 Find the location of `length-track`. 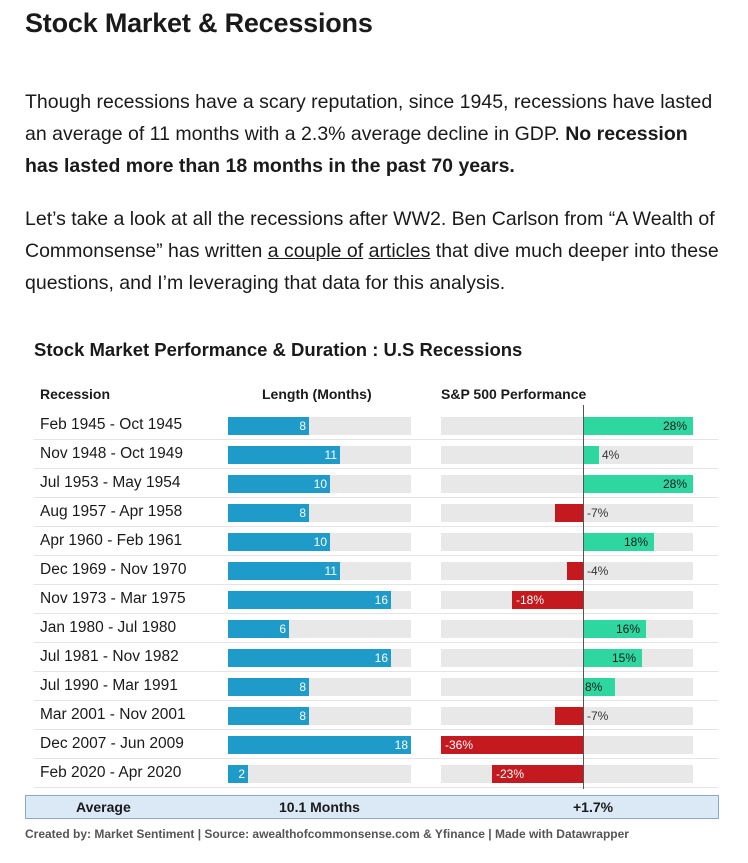

length-track is located at coordinates (319, 774).